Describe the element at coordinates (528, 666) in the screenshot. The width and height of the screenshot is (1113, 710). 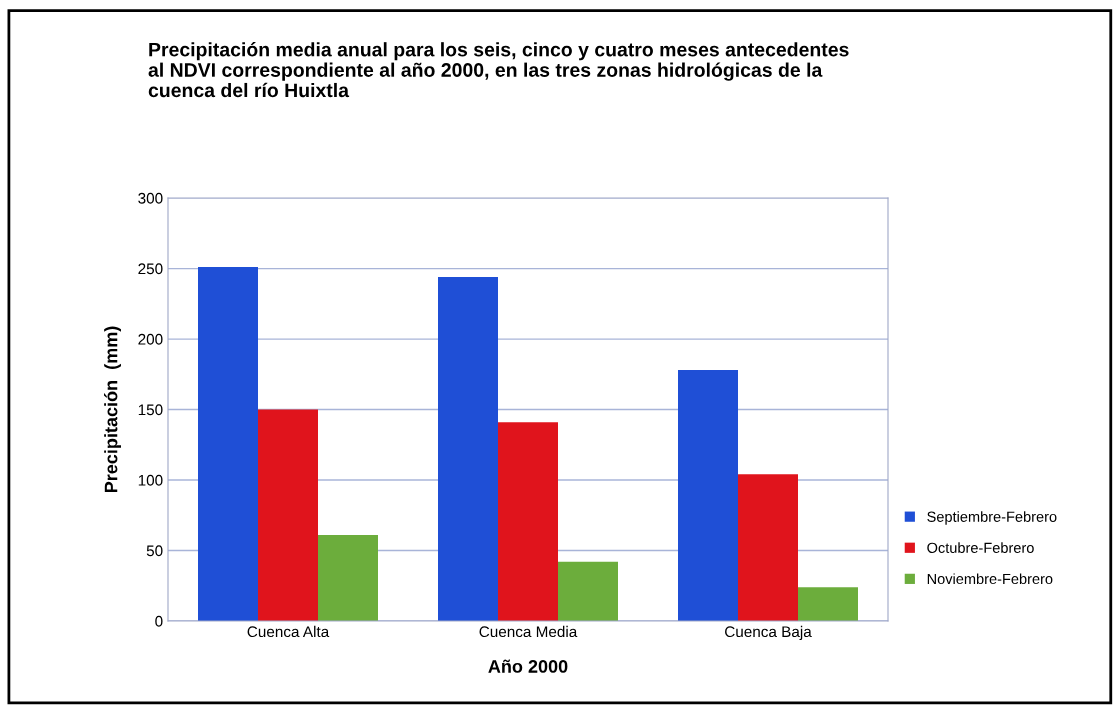
I see `x-axis-title: Año 2000` at that location.